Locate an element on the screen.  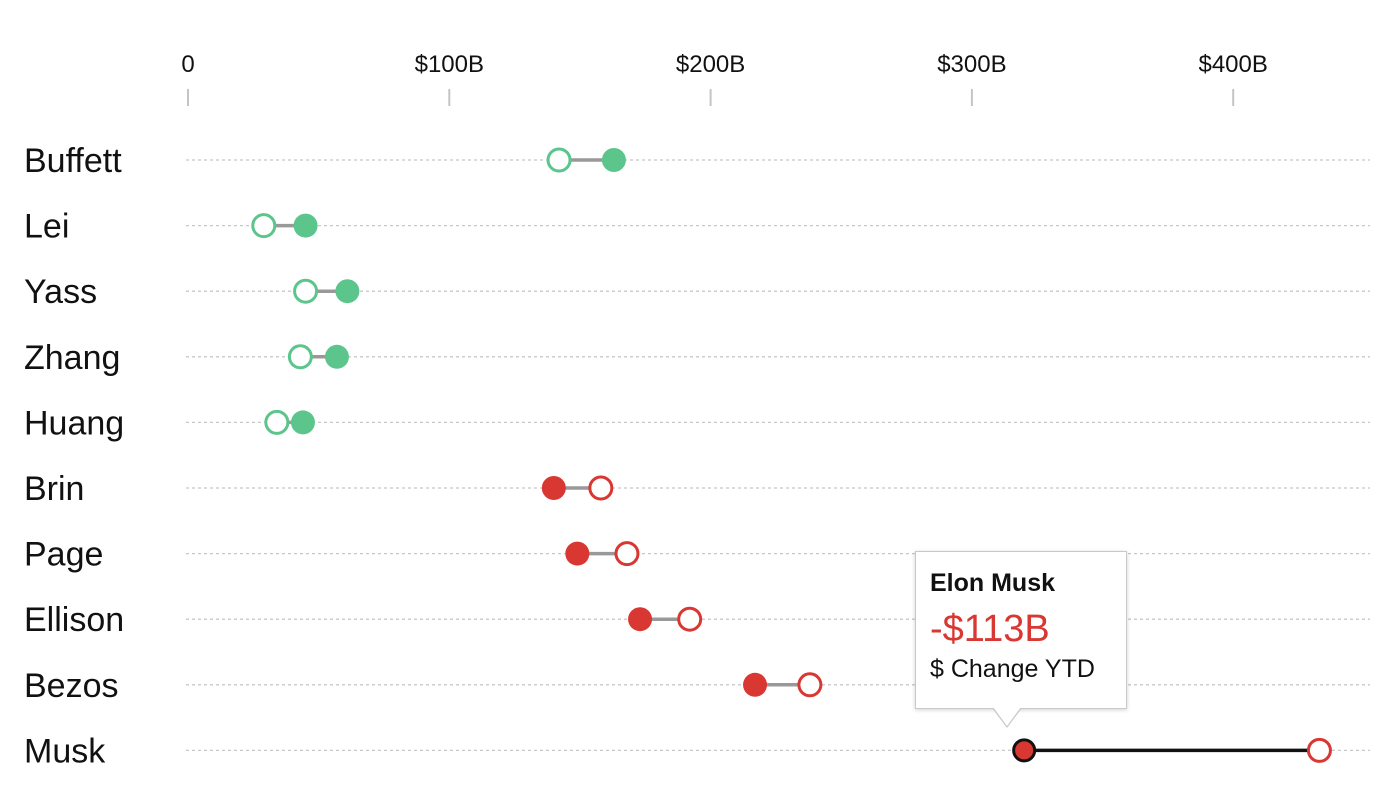
row-page: Page is located at coordinates (697, 555).